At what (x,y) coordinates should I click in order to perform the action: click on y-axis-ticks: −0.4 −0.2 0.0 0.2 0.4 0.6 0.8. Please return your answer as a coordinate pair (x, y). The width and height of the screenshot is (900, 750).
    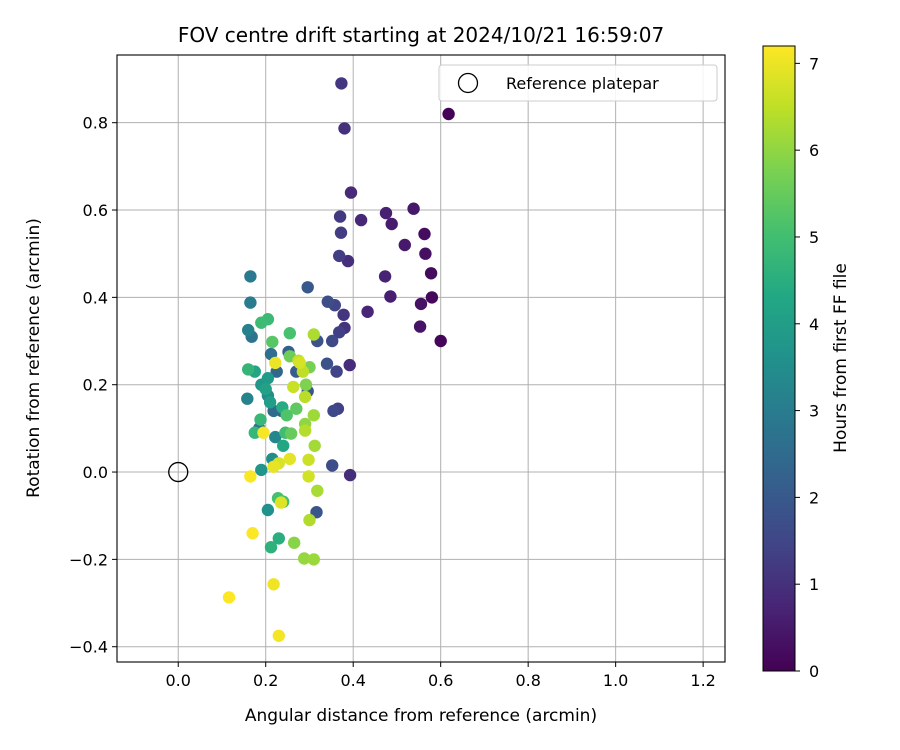
    Looking at the image, I should click on (93, 385).